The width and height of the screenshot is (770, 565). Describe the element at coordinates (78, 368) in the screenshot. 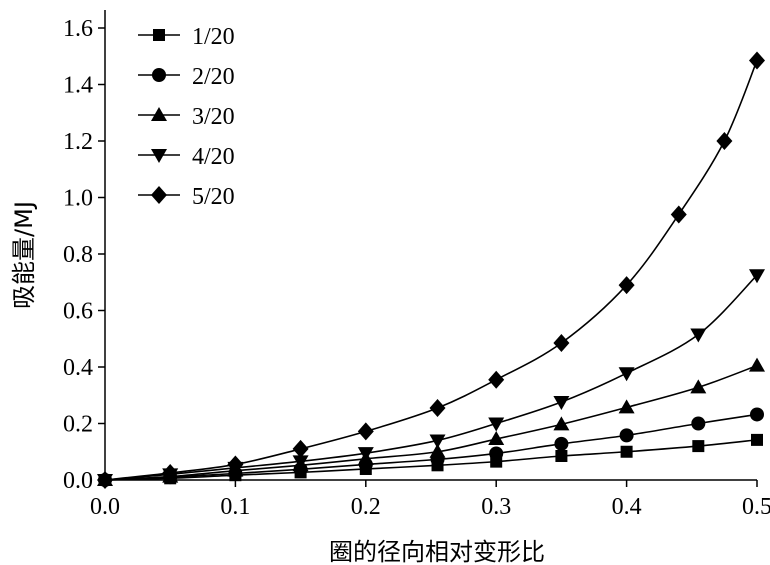

I see `y-tick-label: 0.4` at that location.